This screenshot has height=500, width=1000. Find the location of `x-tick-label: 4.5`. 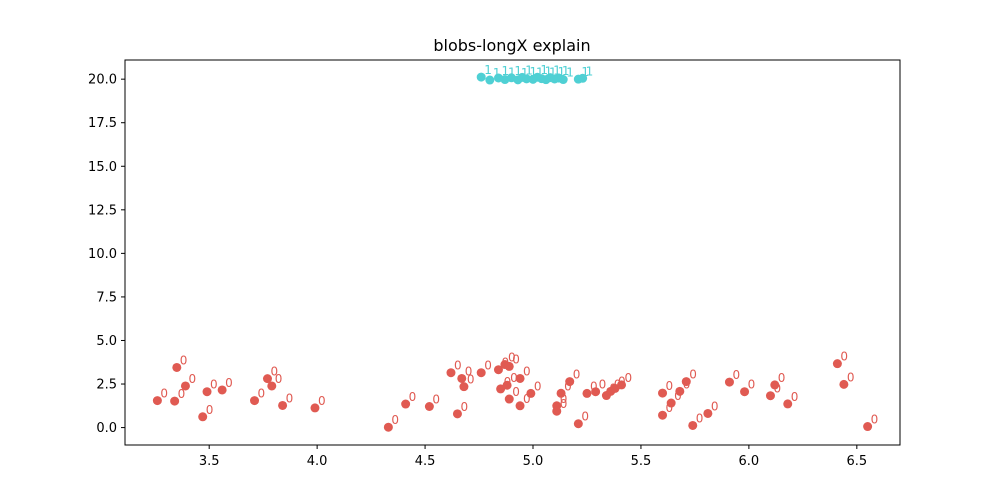

x-tick-label: 4.5 is located at coordinates (425, 461).